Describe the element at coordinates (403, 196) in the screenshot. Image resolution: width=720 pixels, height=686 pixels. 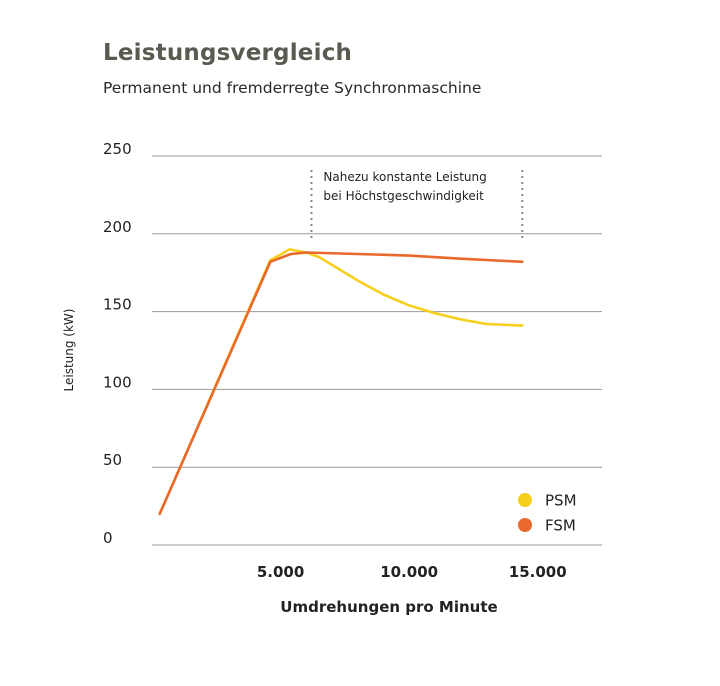
I see `annotation-text: bei Höchstgeschwindigkeit` at that location.